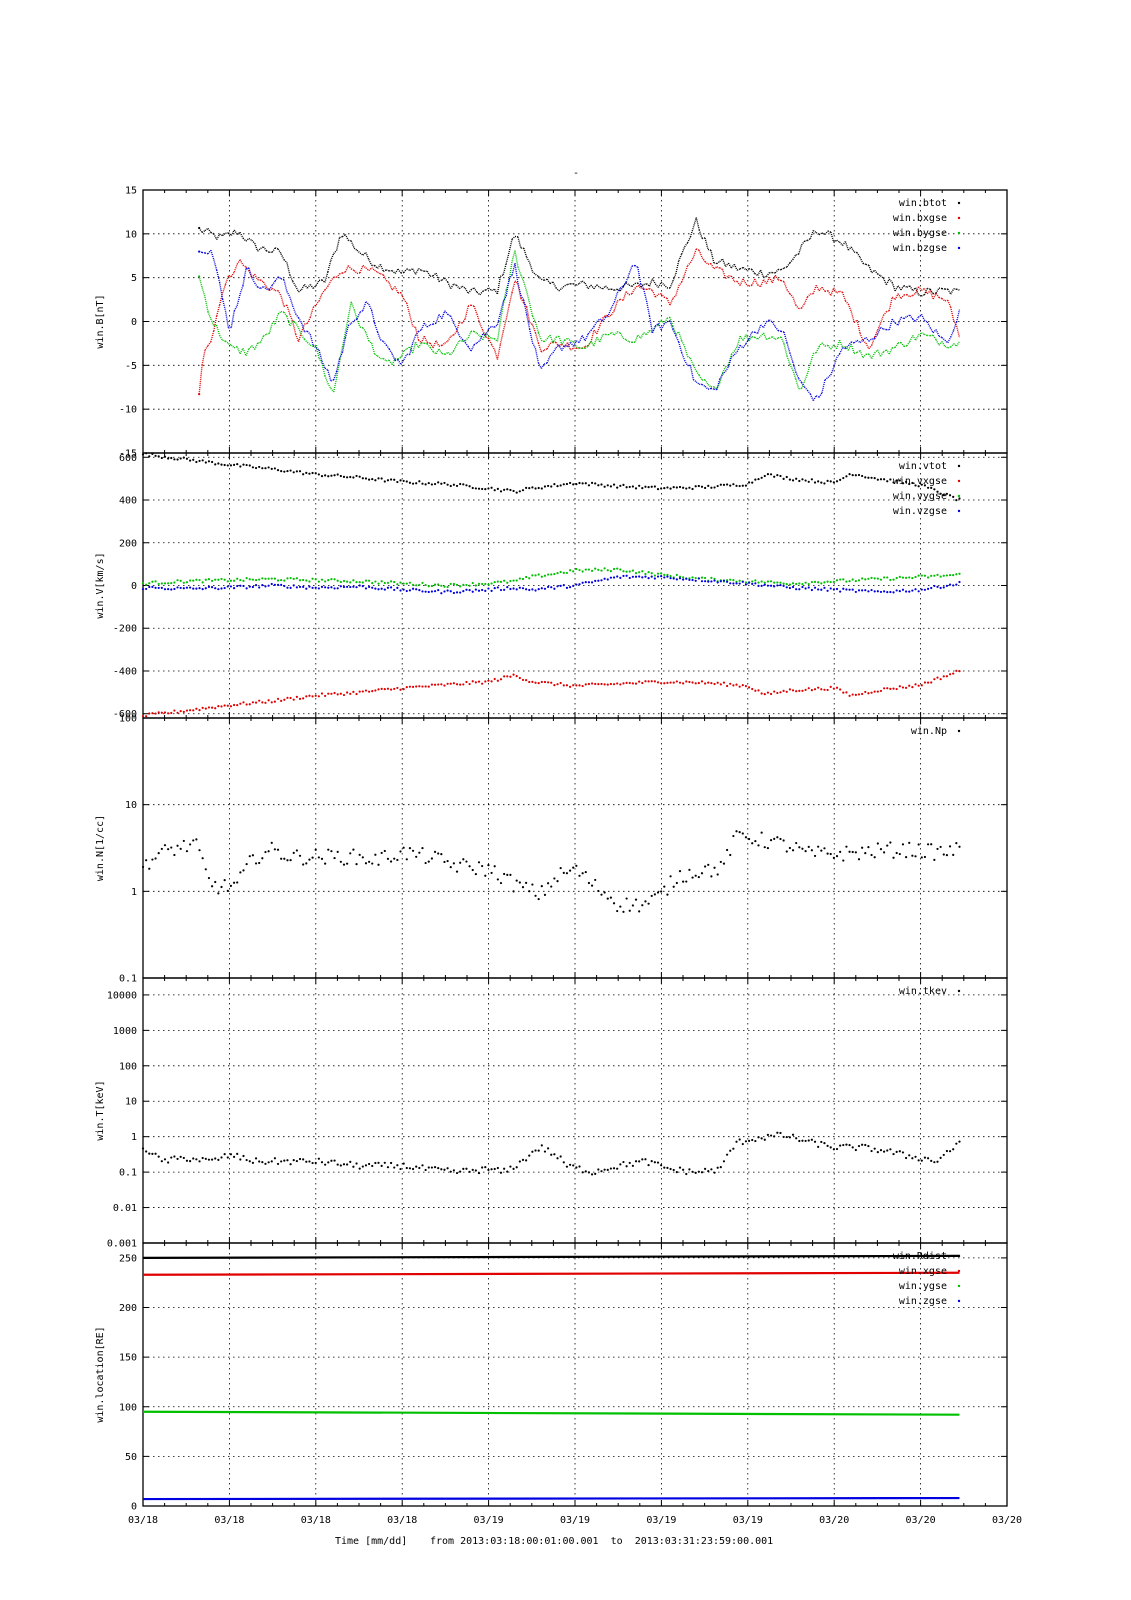 Image resolution: width=1131 pixels, height=1600 pixels. Describe the element at coordinates (959, 233) in the screenshot. I see `legend-marker` at that location.